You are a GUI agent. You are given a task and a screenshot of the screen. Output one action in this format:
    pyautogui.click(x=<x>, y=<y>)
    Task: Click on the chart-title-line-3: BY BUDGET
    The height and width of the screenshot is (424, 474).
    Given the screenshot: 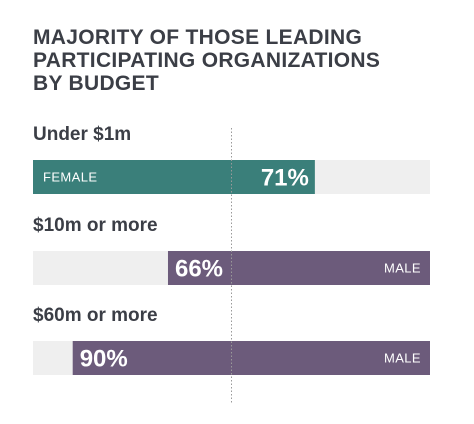 What is the action you would take?
    pyautogui.click(x=96, y=83)
    